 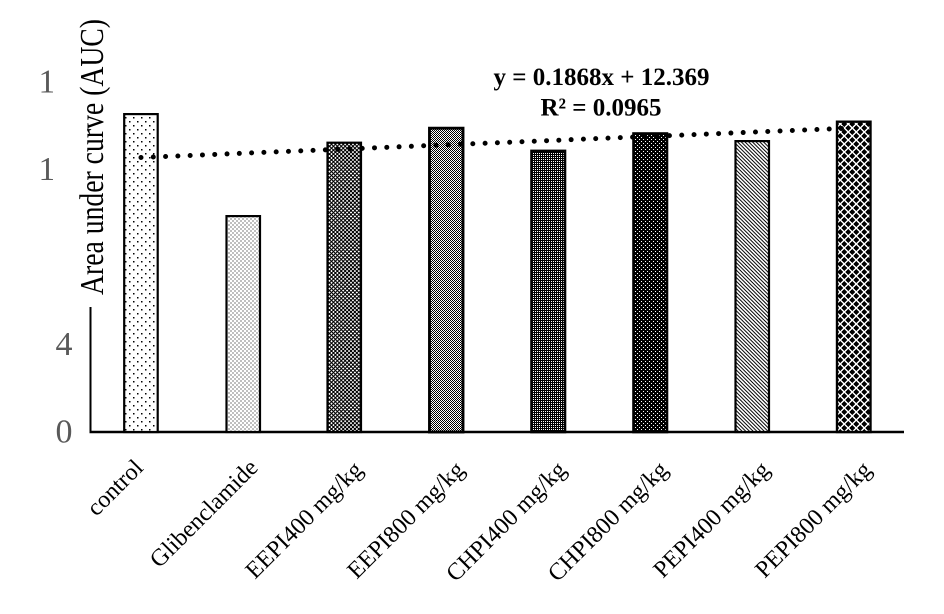 What do you see at coordinates (92, 157) in the screenshot?
I see `svg-text: Area under curve (AUC)` at bounding box center [92, 157].